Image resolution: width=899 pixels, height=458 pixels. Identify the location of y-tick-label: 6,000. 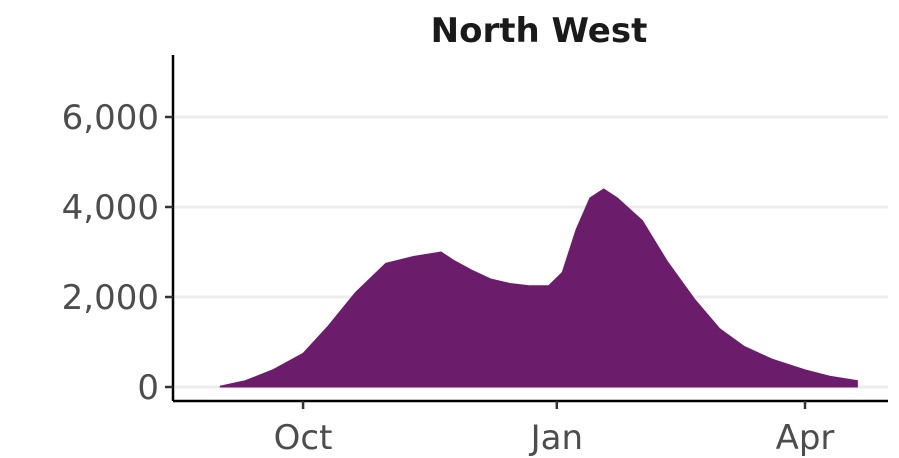
(110, 118).